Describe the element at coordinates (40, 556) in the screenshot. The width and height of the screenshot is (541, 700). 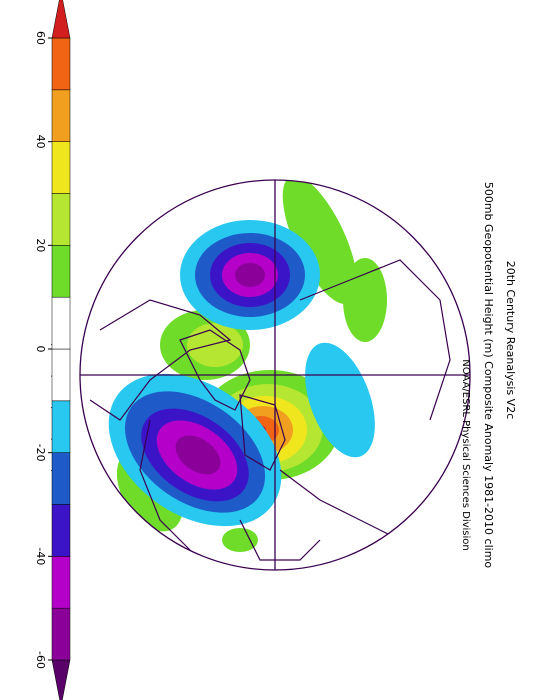
I see `colorbar-tick-label: -40` at that location.